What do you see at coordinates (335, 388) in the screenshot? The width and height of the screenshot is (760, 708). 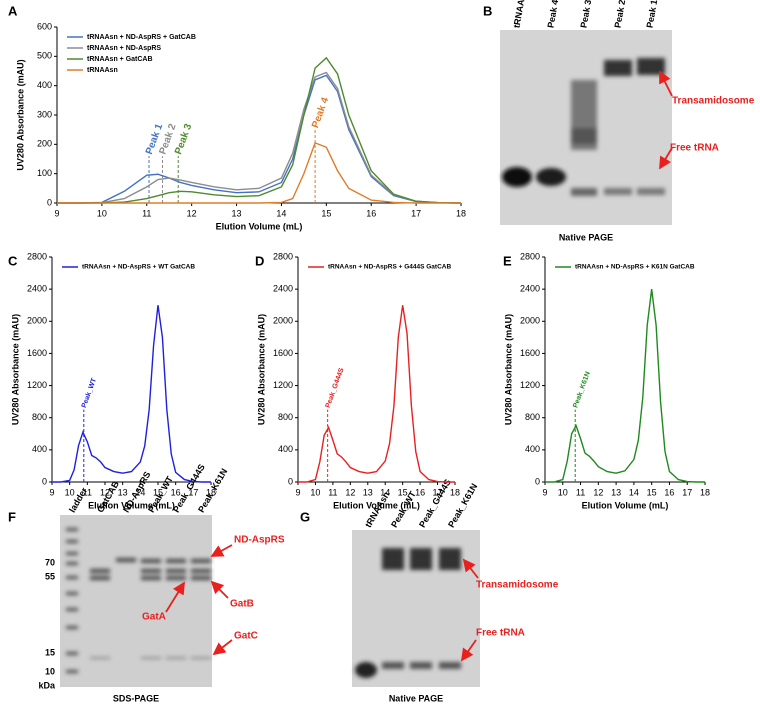 I see `annotation-label: Peak_G444S` at bounding box center [335, 388].